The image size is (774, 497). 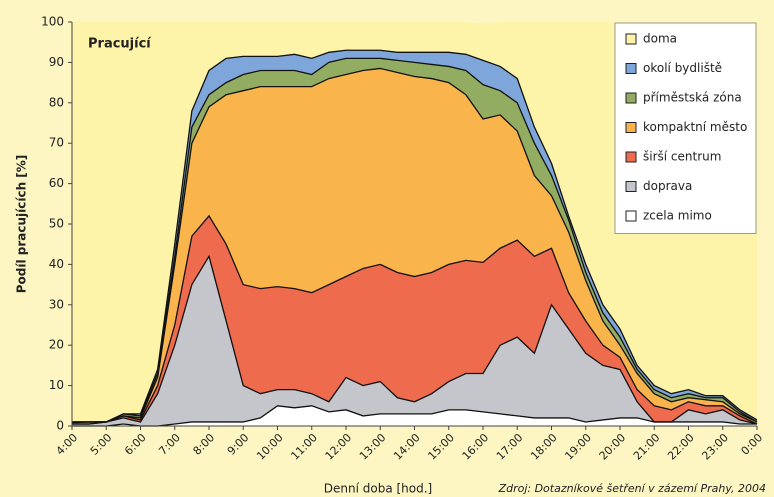 What do you see at coordinates (692, 98) in the screenshot?
I see `legend-label: příměstská zóna` at bounding box center [692, 98].